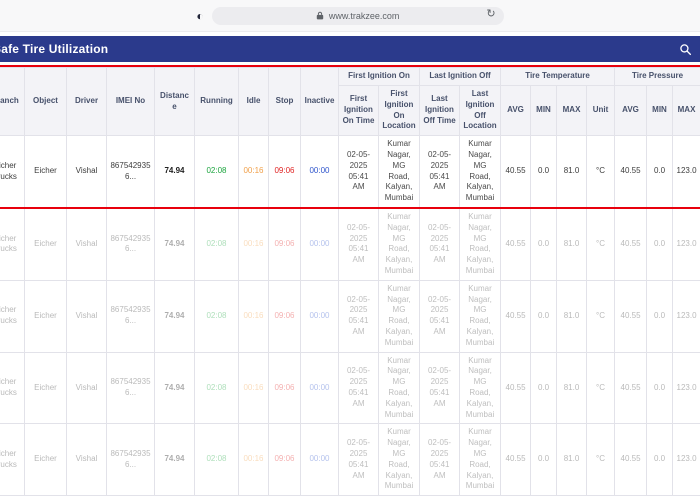  What do you see at coordinates (601, 110) in the screenshot?
I see `column-header-tire-temperature-unit: Unit` at bounding box center [601, 110].